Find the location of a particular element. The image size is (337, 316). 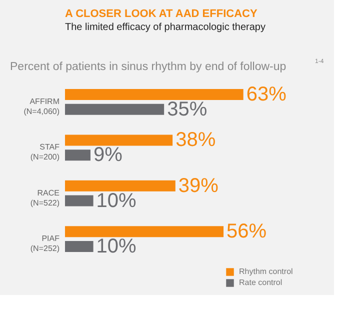

data-label: 9% is located at coordinates (108, 155).